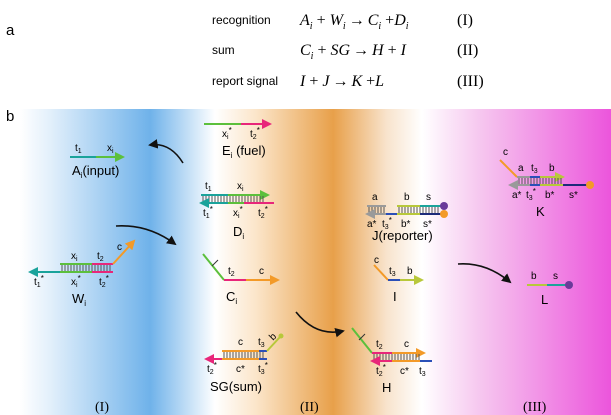  What do you see at coordinates (39, 281) in the screenshot?
I see `W-label-t1star: t1*` at bounding box center [39, 281].